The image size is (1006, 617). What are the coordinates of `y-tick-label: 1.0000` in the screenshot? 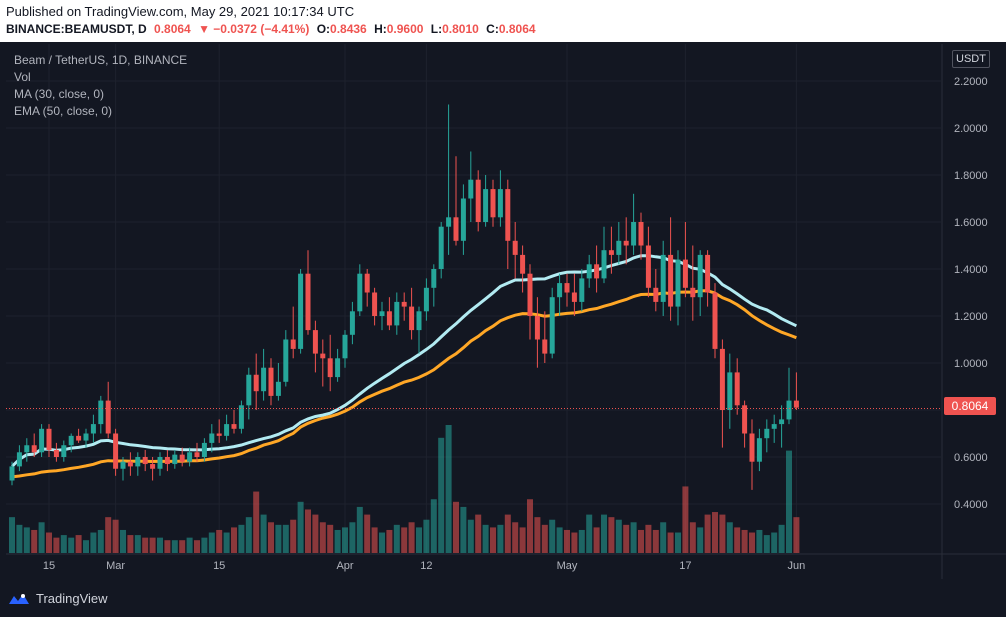 It's located at (971, 364).